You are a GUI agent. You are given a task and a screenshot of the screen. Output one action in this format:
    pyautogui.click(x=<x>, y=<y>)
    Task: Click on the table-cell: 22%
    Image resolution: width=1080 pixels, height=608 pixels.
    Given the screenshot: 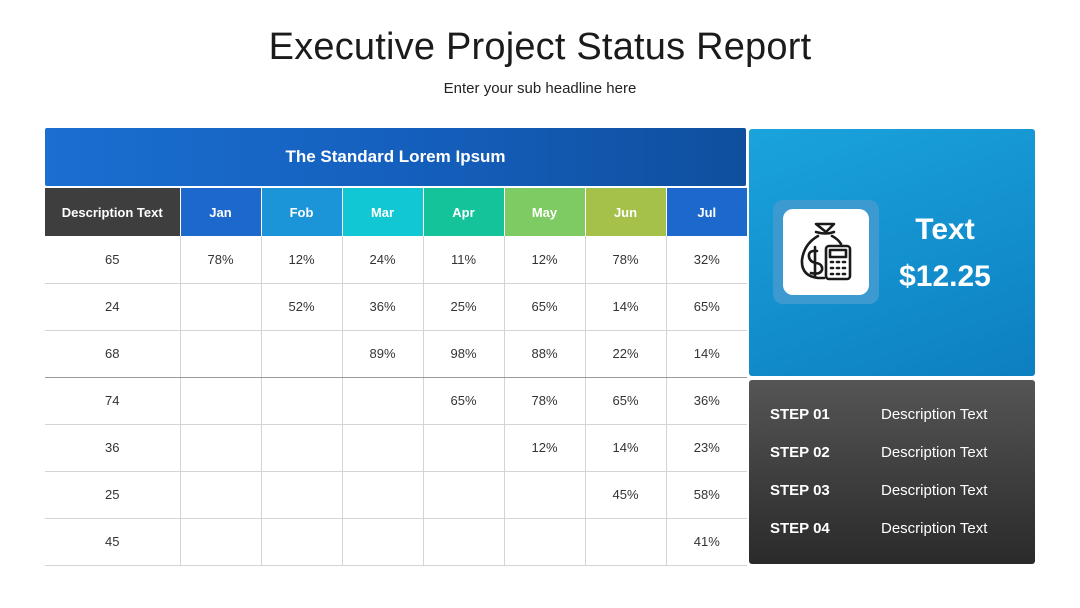 What is the action you would take?
    pyautogui.click(x=626, y=354)
    